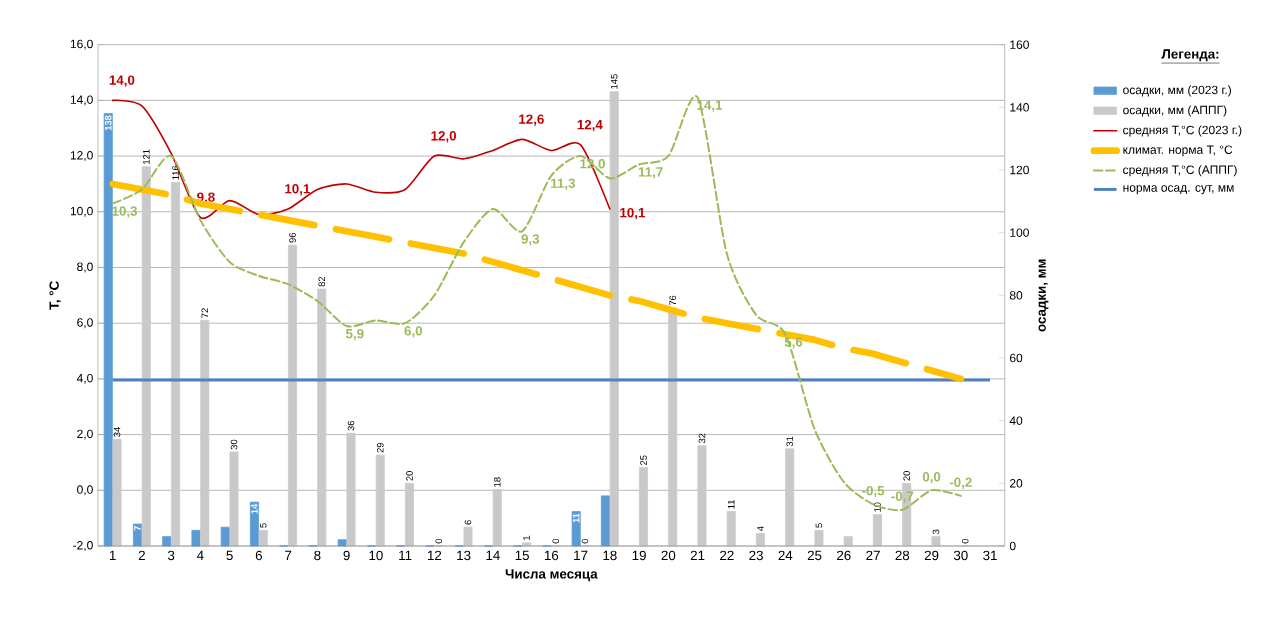  What do you see at coordinates (354, 334) in the screenshot?
I see `data-label: 5,9` at bounding box center [354, 334].